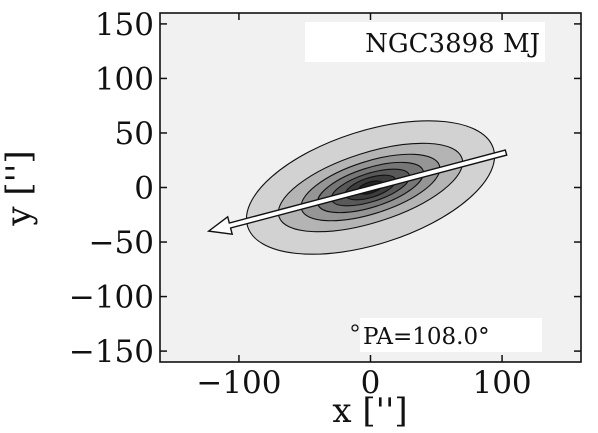 Image resolution: width=598 pixels, height=433 pixels. What do you see at coordinates (501, 383) in the screenshot?
I see `x-tick-label: 100` at bounding box center [501, 383].